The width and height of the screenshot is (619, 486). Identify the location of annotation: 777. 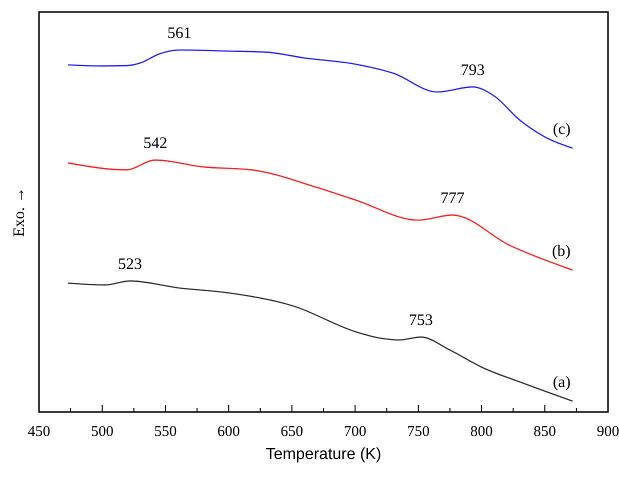
(452, 199).